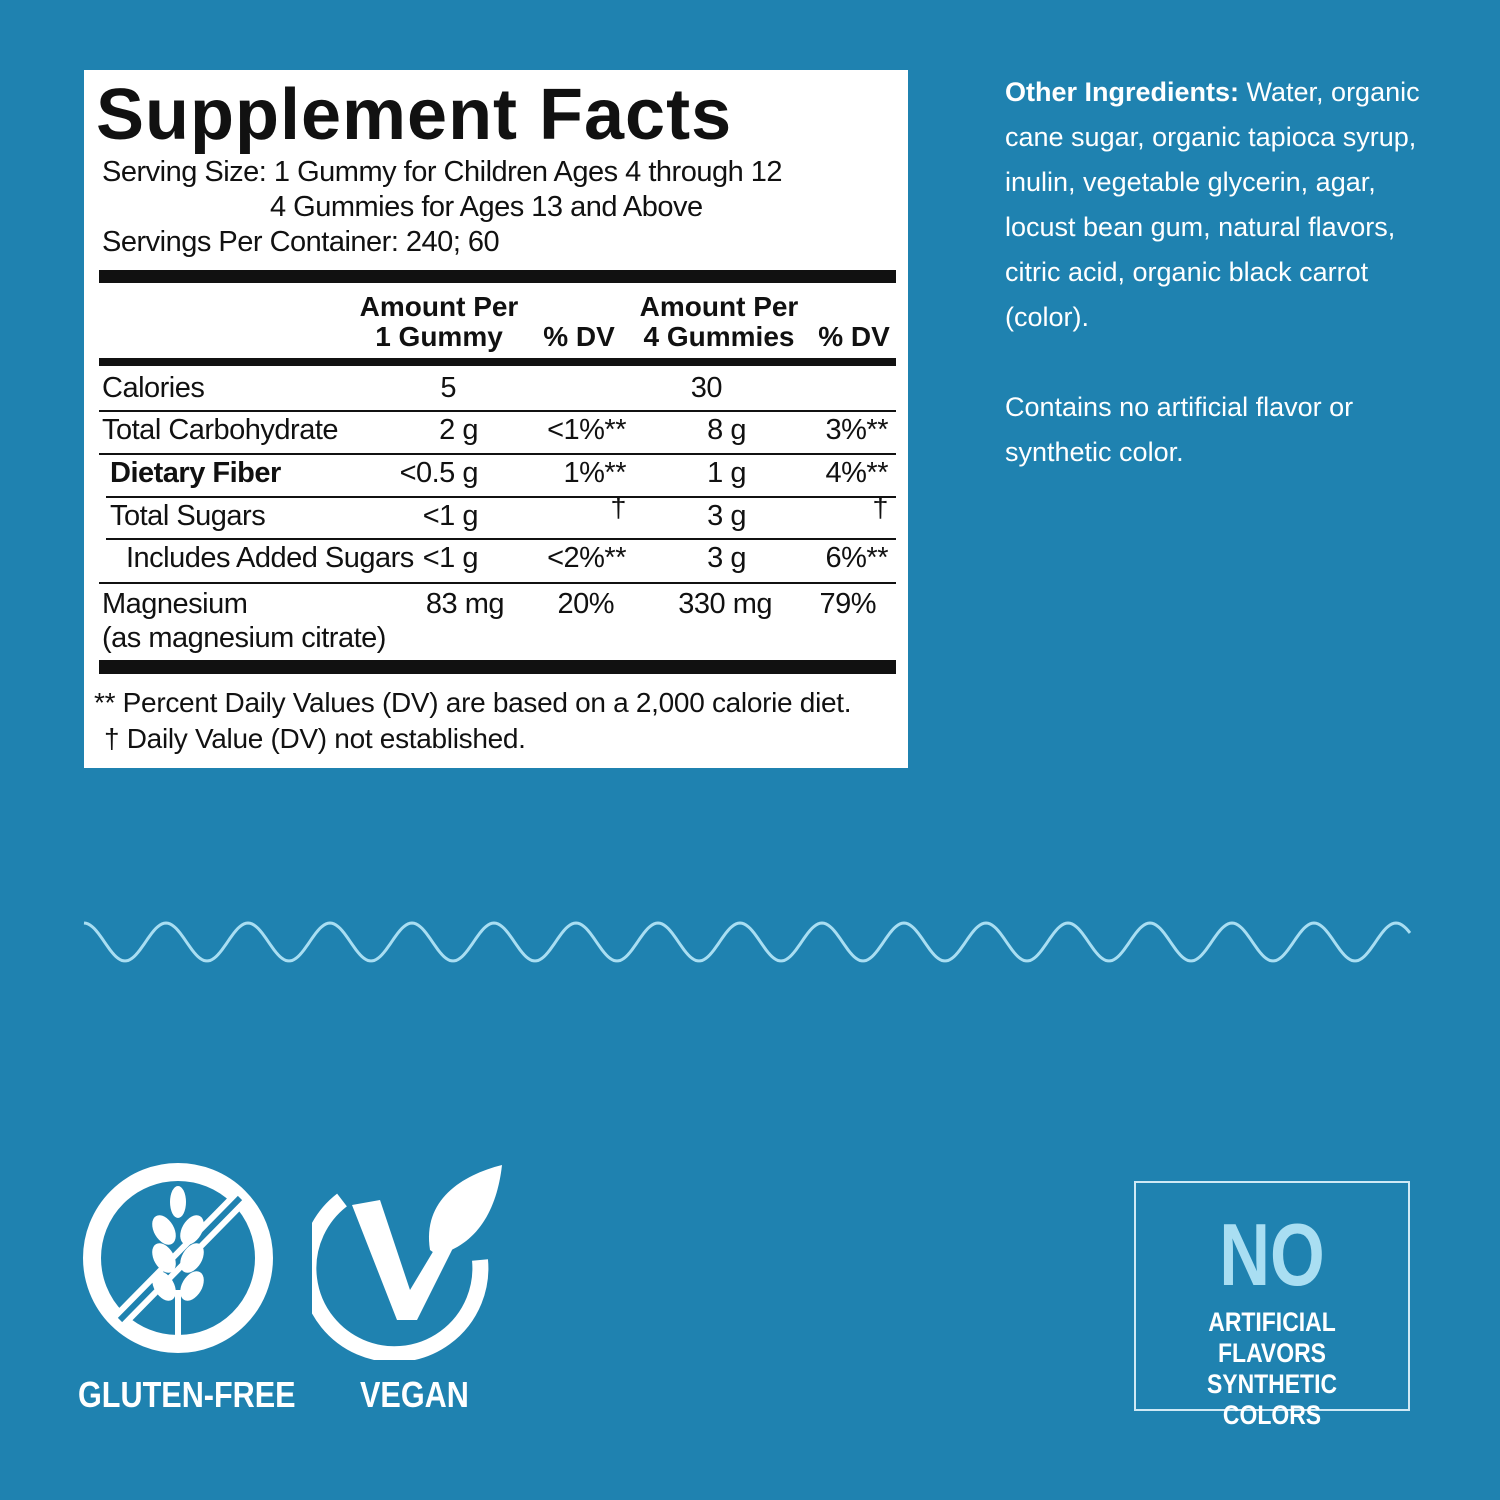 The height and width of the screenshot is (1500, 1500). What do you see at coordinates (414, 115) in the screenshot?
I see `label-title: Supplement Facts` at bounding box center [414, 115].